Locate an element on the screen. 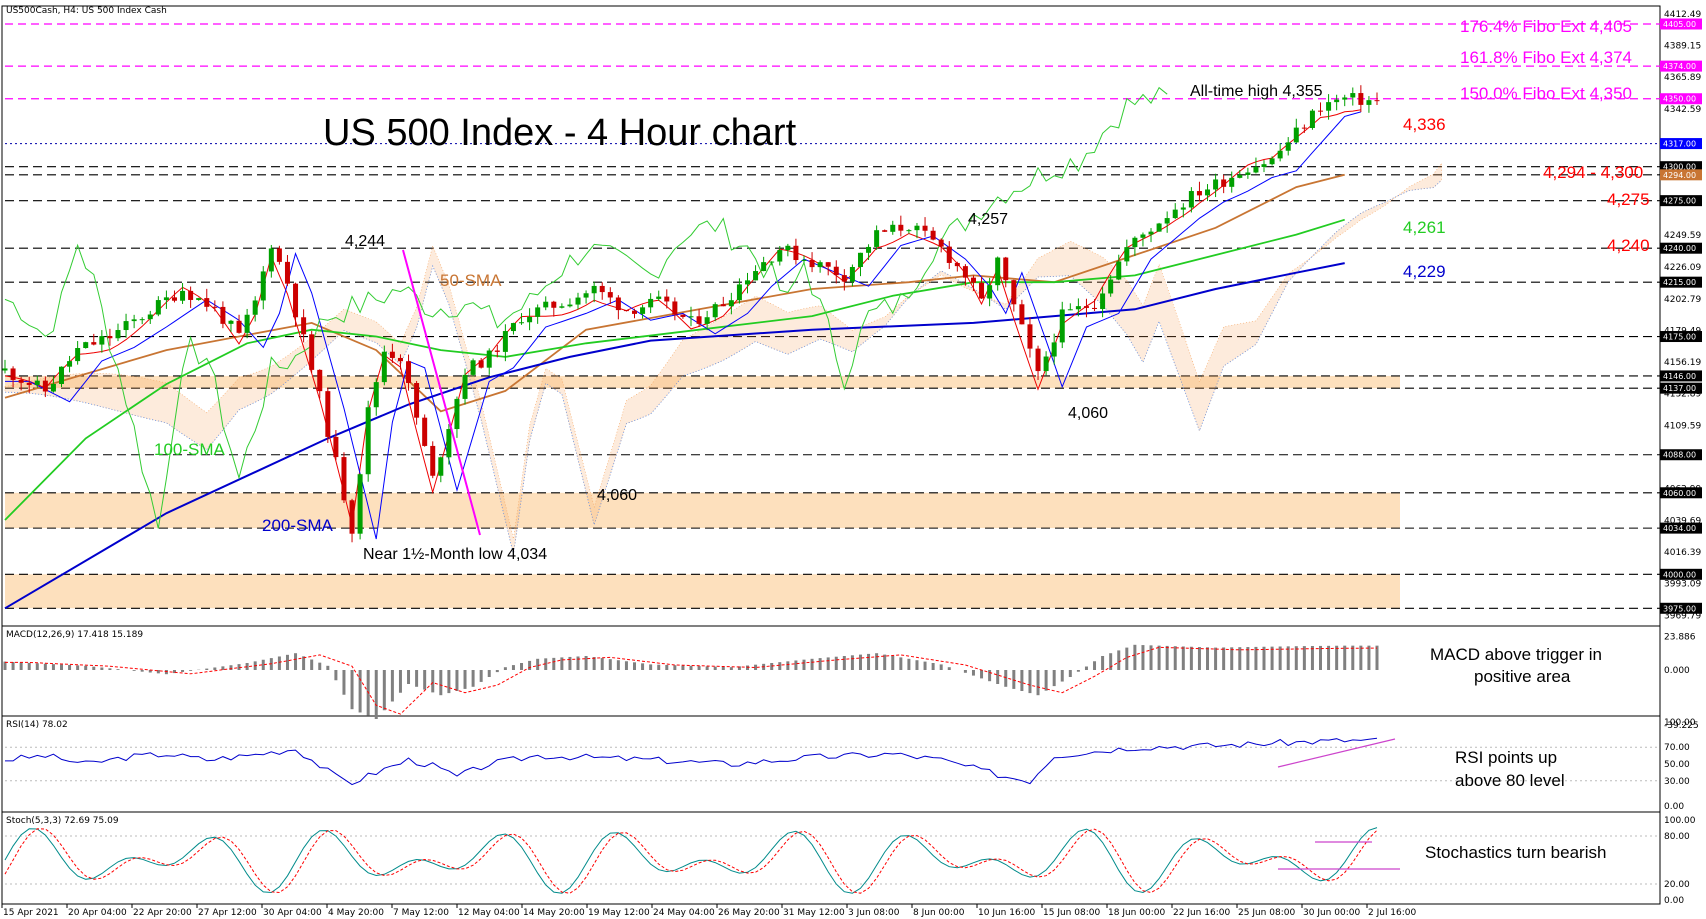  macd-title: MACD(12,26,9) 17.418 15.189 is located at coordinates (74, 635).